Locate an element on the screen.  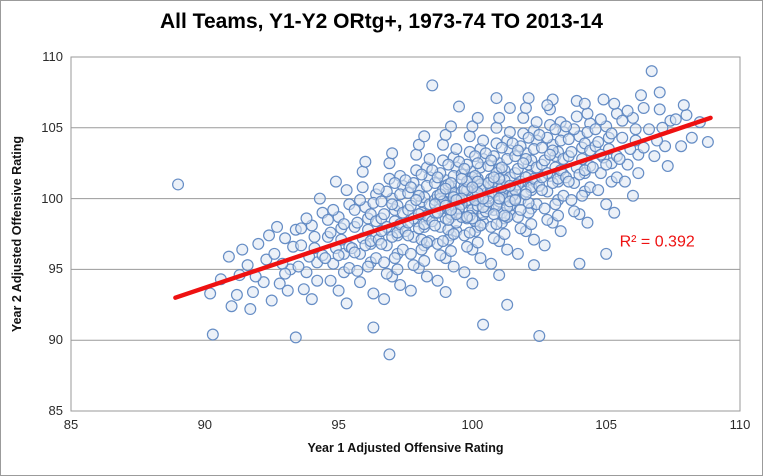
y-tick-label: 100 is located at coordinates (52, 198).